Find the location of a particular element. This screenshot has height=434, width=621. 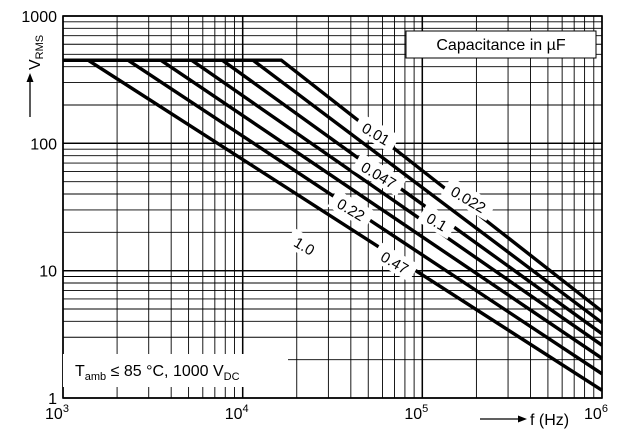

x-tick-label: 10³ is located at coordinates (57, 413).